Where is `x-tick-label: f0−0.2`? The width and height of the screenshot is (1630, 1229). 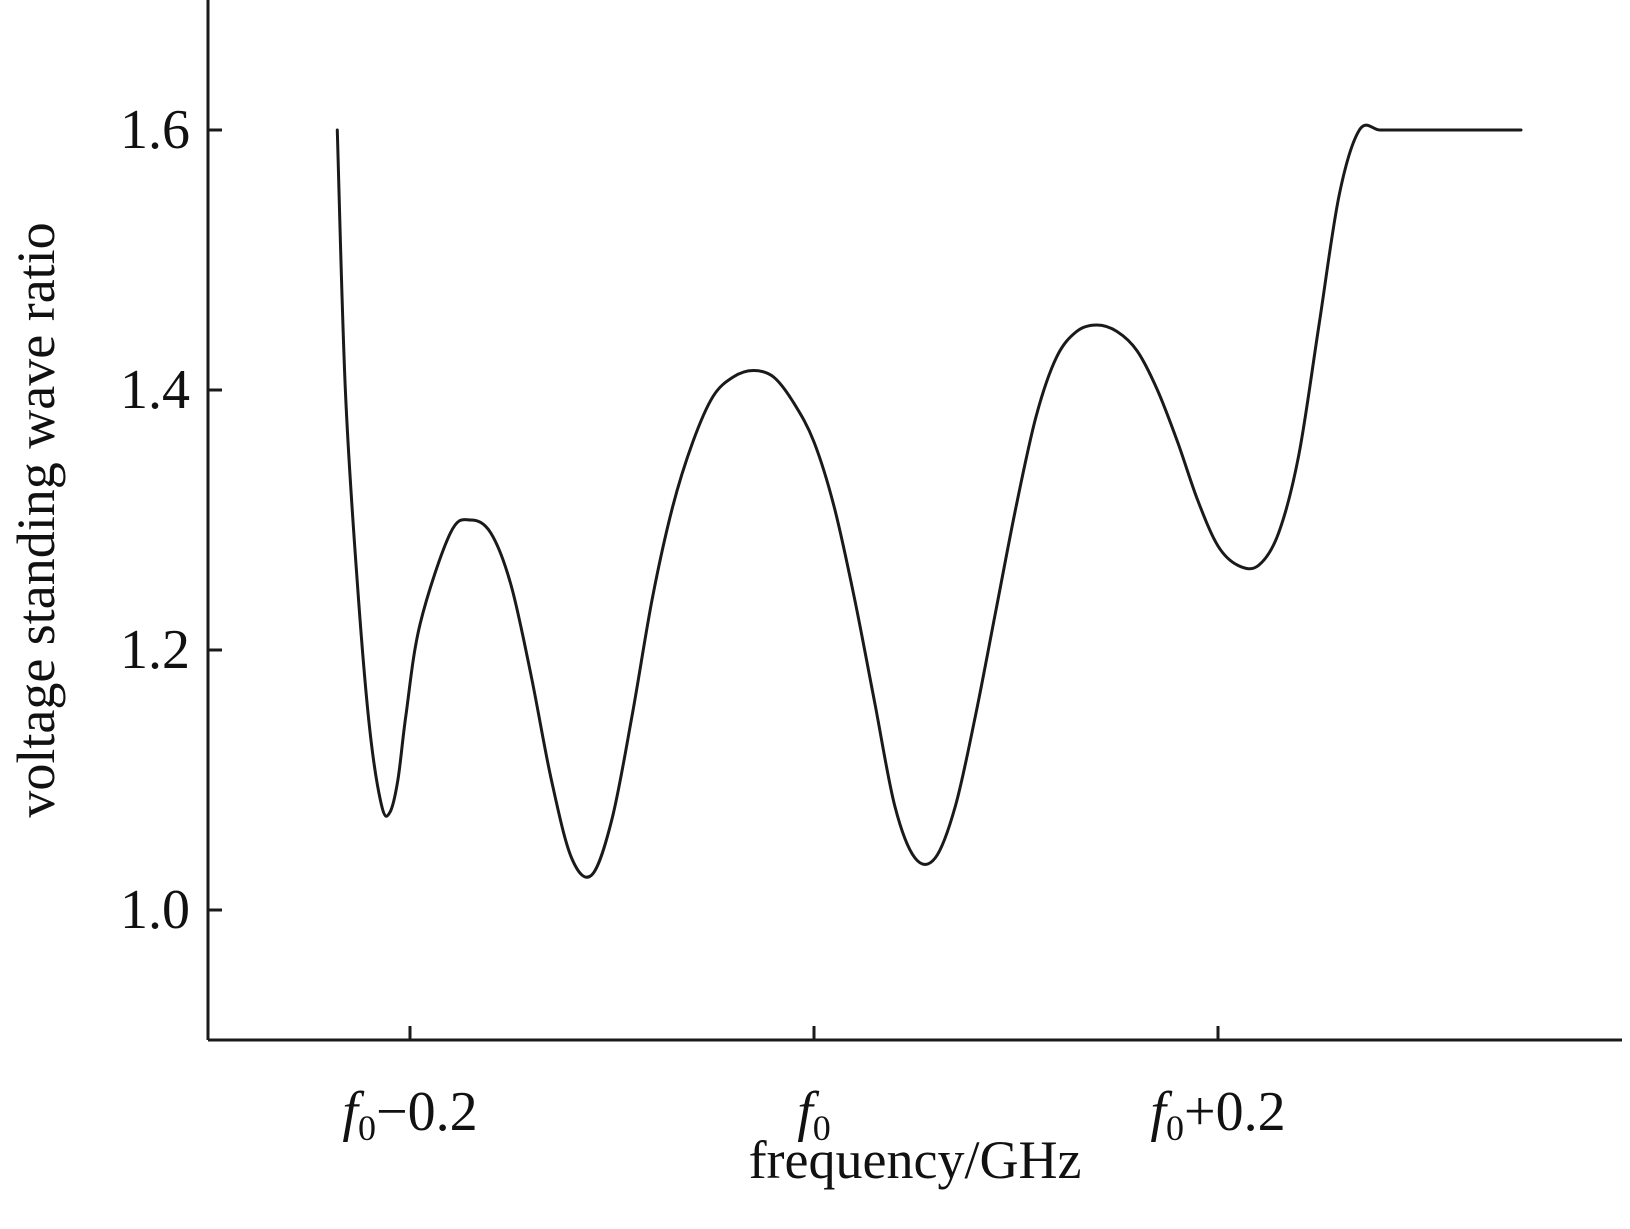 x-tick-label: f0−0.2 is located at coordinates (409, 1114).